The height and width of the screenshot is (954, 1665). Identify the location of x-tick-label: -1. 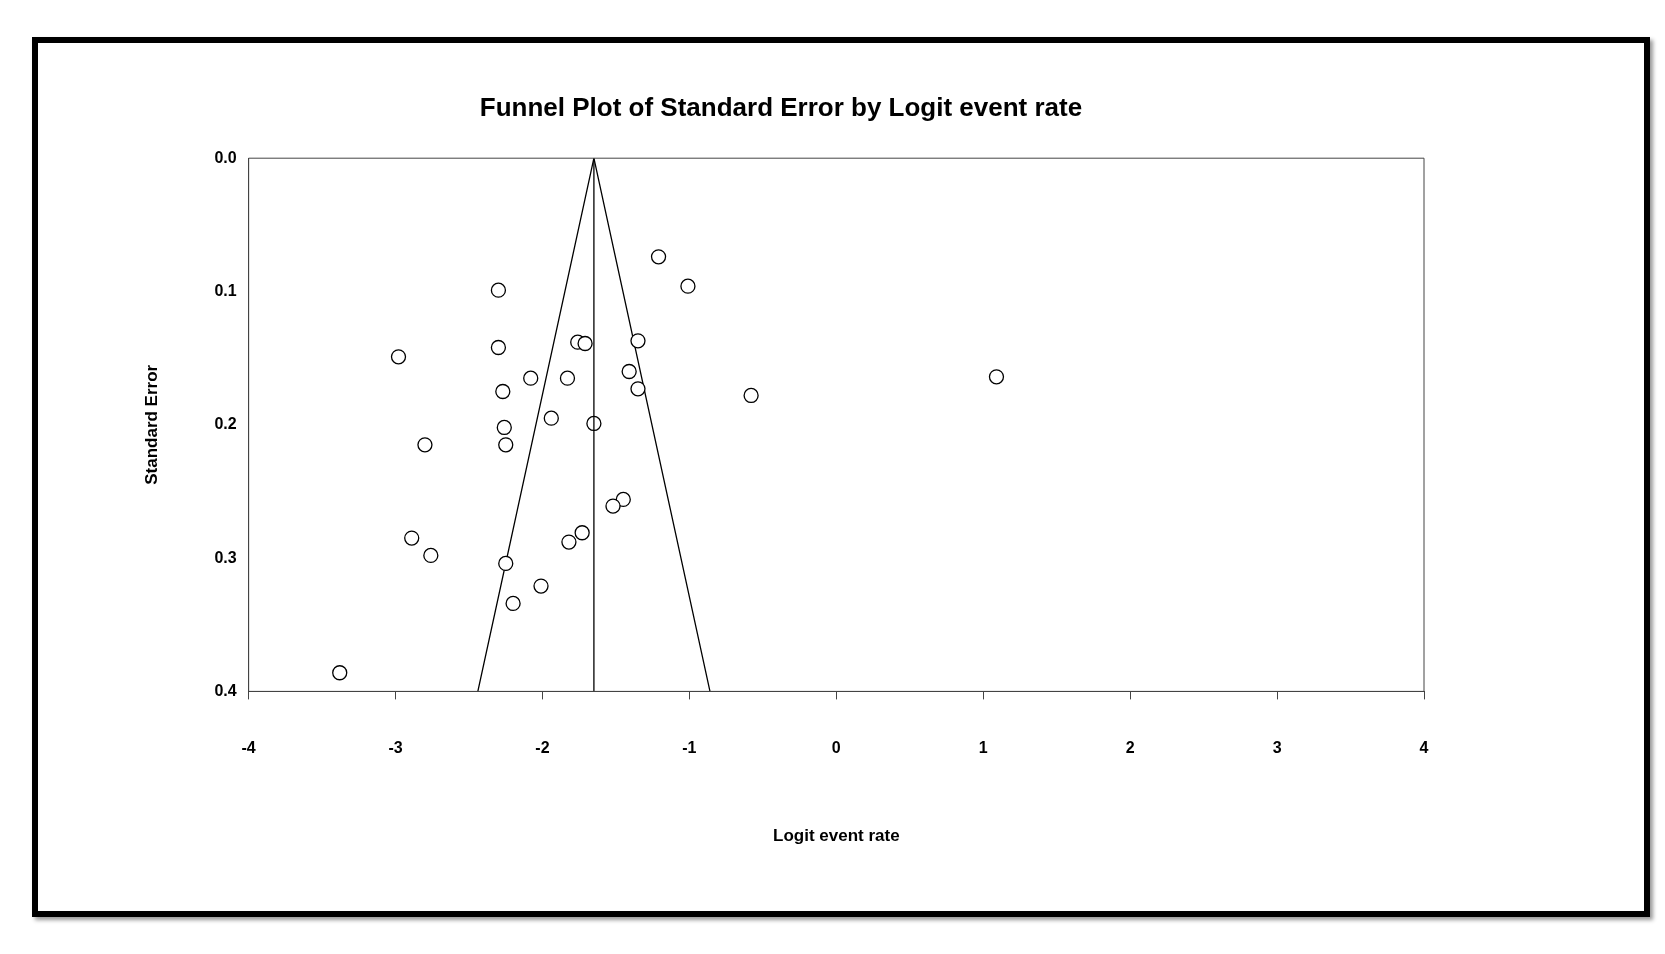
(689, 748).